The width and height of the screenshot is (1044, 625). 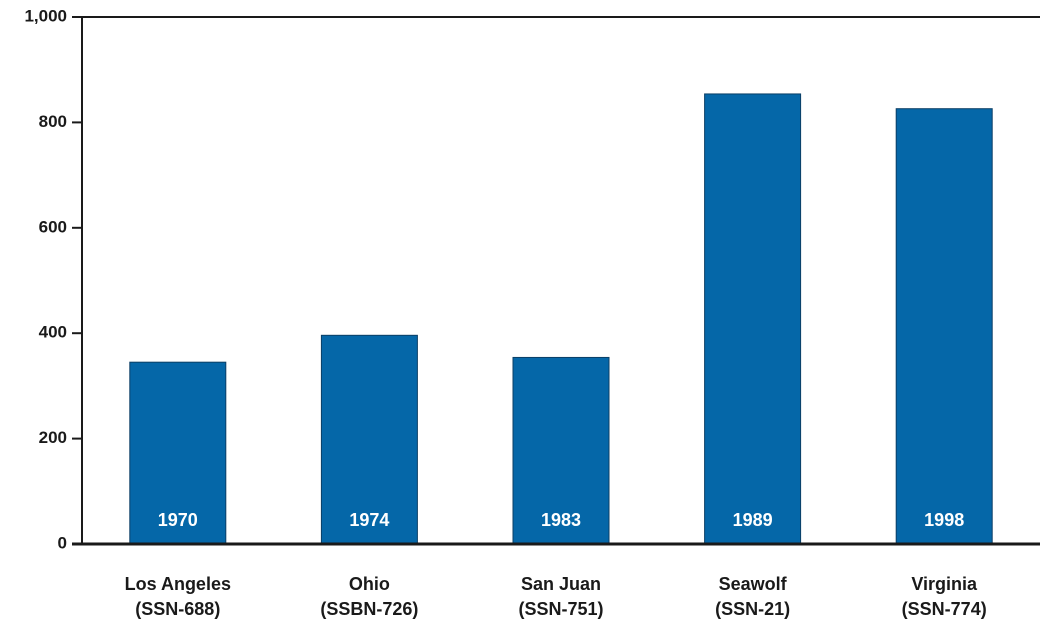 What do you see at coordinates (369, 520) in the screenshot?
I see `bar-label-1: 1974` at bounding box center [369, 520].